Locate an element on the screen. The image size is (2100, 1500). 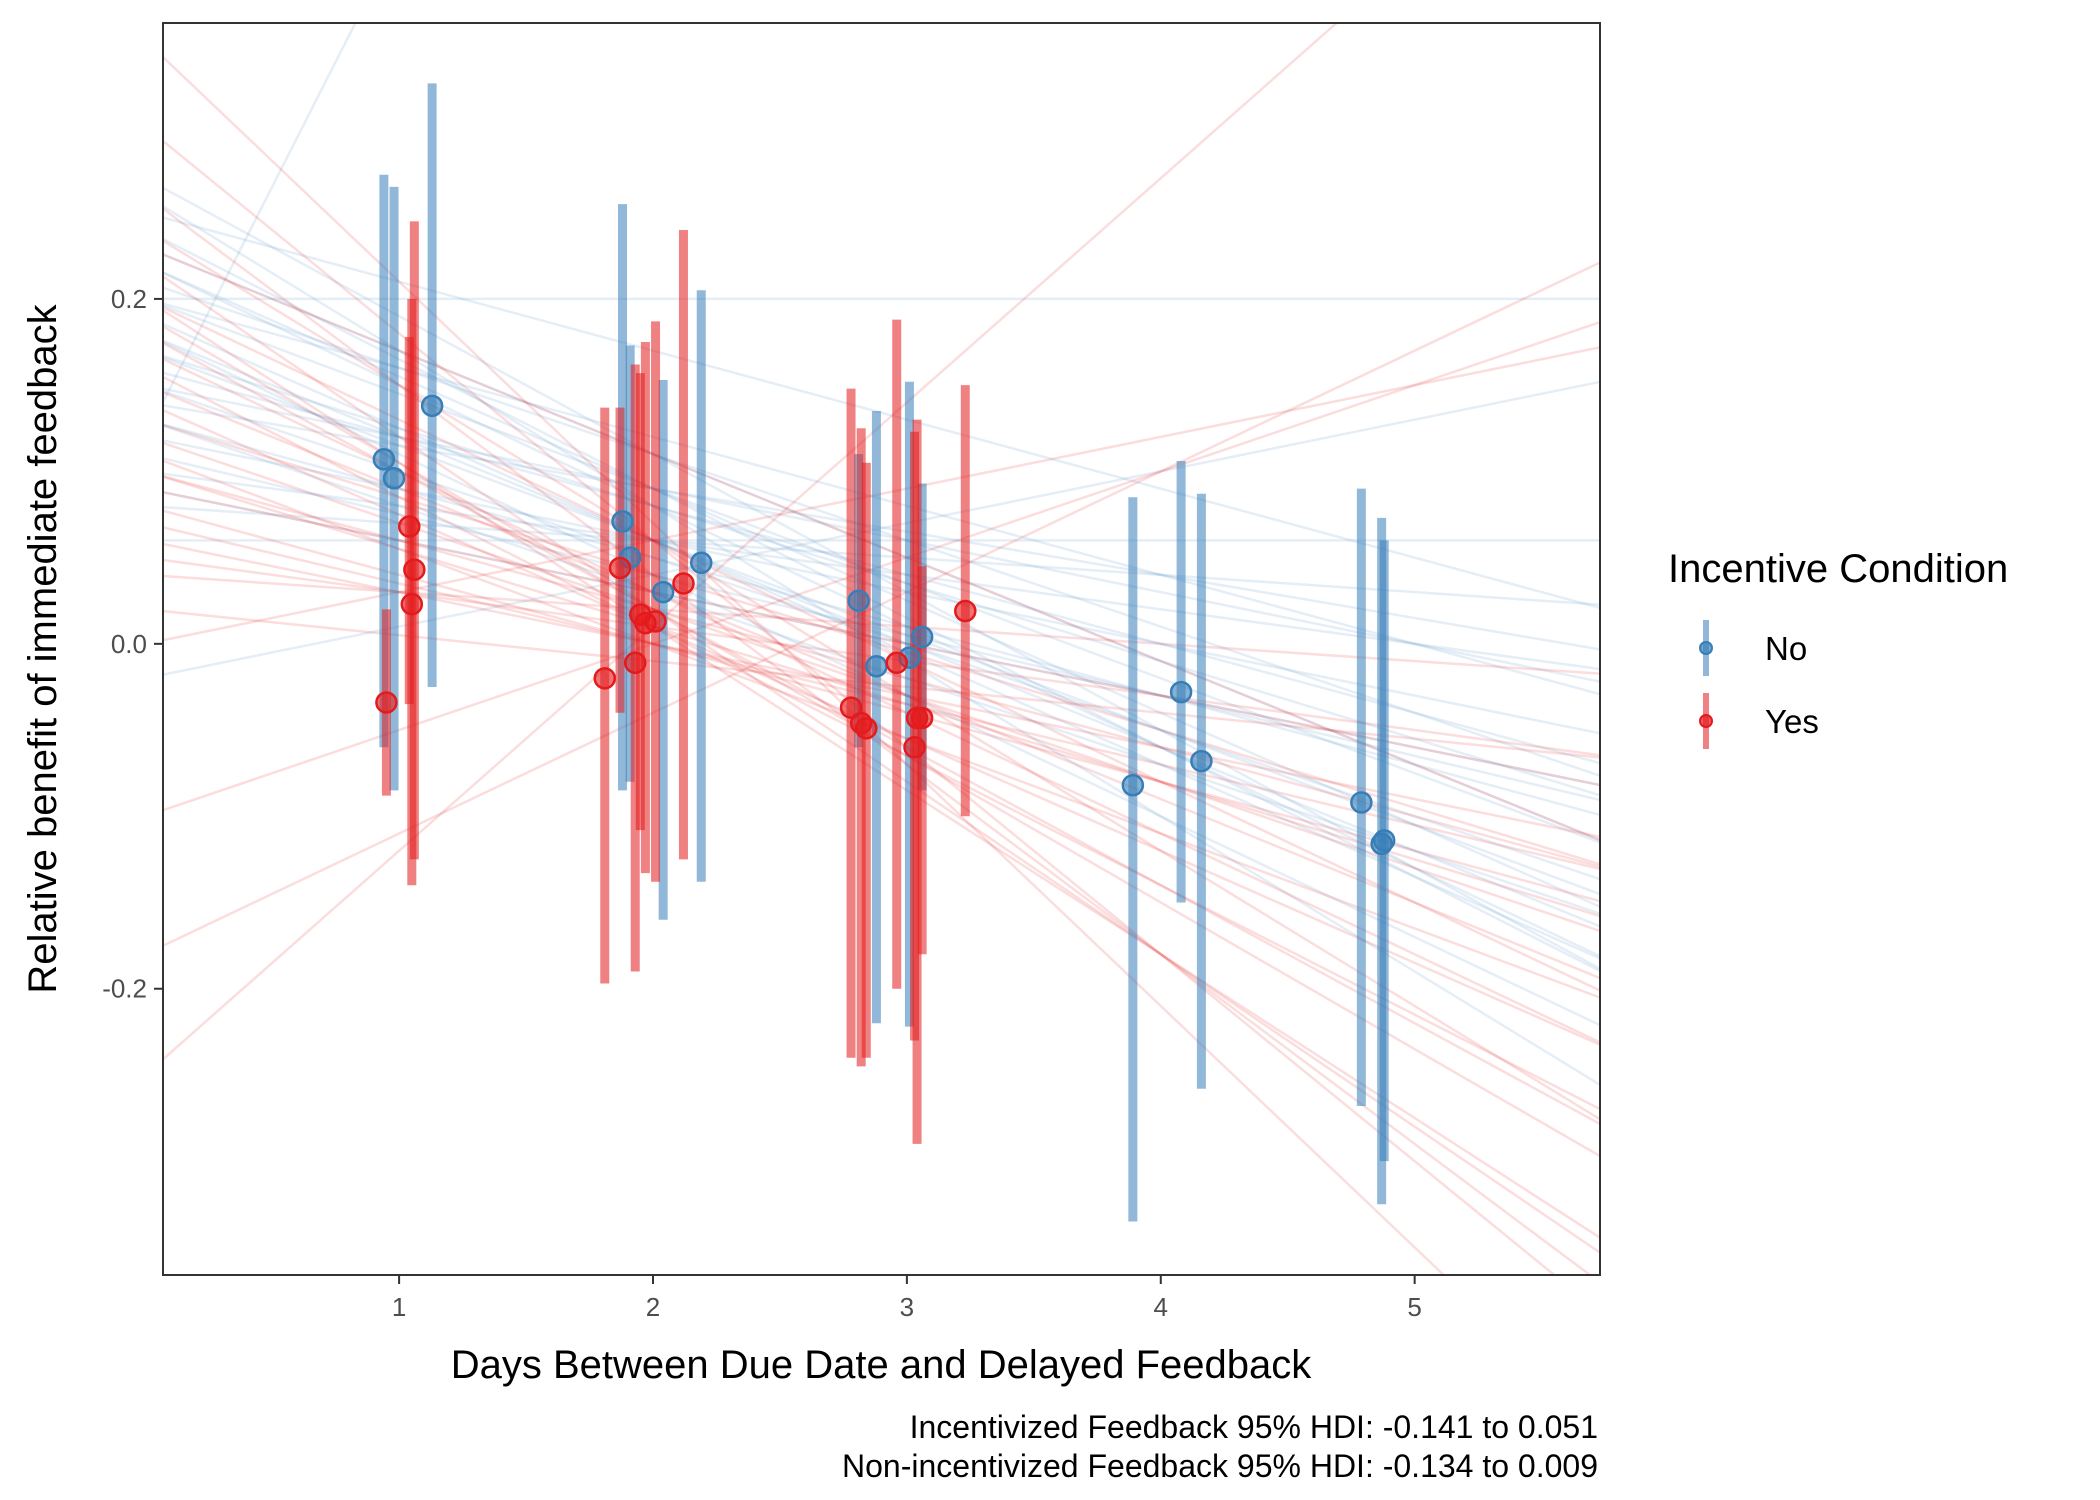
x-axis: 1 2 3 4 5 is located at coordinates (907, 1298).